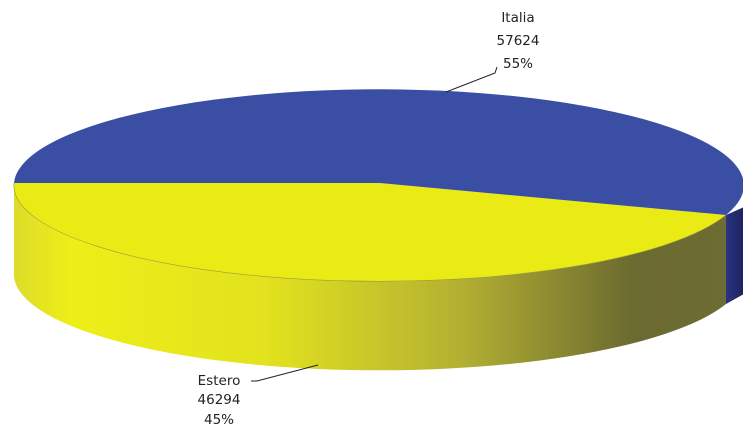 The height and width of the screenshot is (430, 743). I want to click on label-estero-name: Estero, so click(219, 381).